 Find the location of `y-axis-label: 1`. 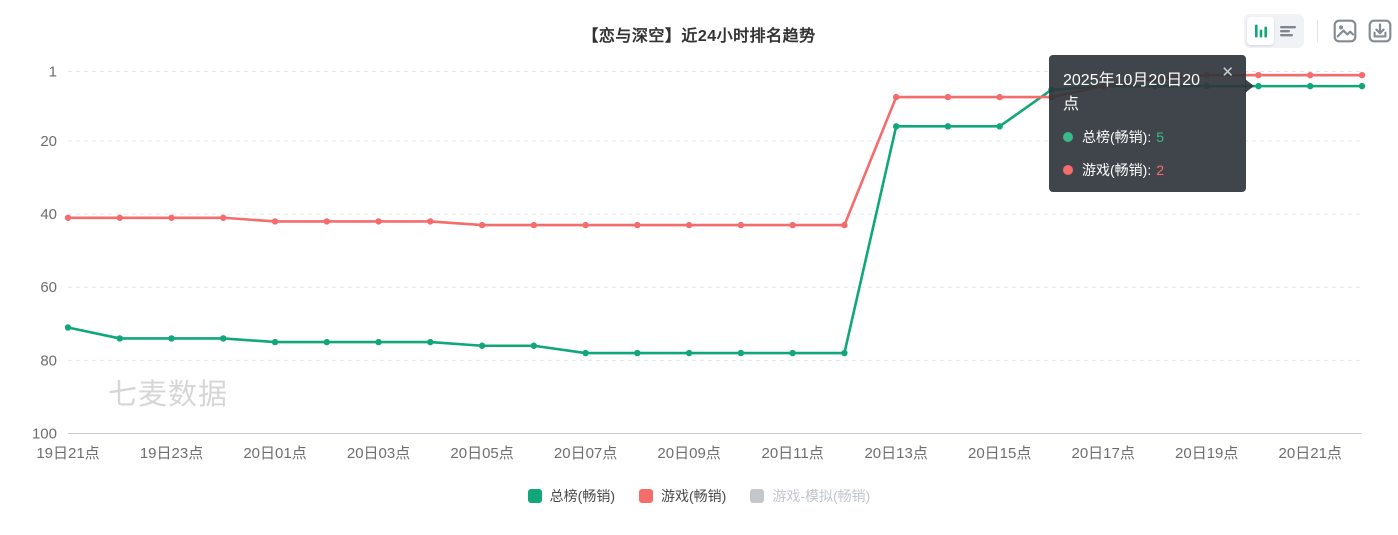

y-axis-label: 1 is located at coordinates (53, 72).